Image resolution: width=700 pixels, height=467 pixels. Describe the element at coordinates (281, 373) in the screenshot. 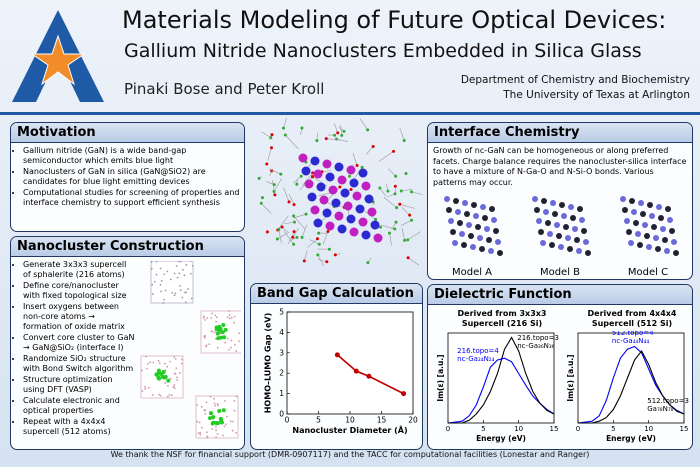

I see `y-tick-label: 2` at that location.